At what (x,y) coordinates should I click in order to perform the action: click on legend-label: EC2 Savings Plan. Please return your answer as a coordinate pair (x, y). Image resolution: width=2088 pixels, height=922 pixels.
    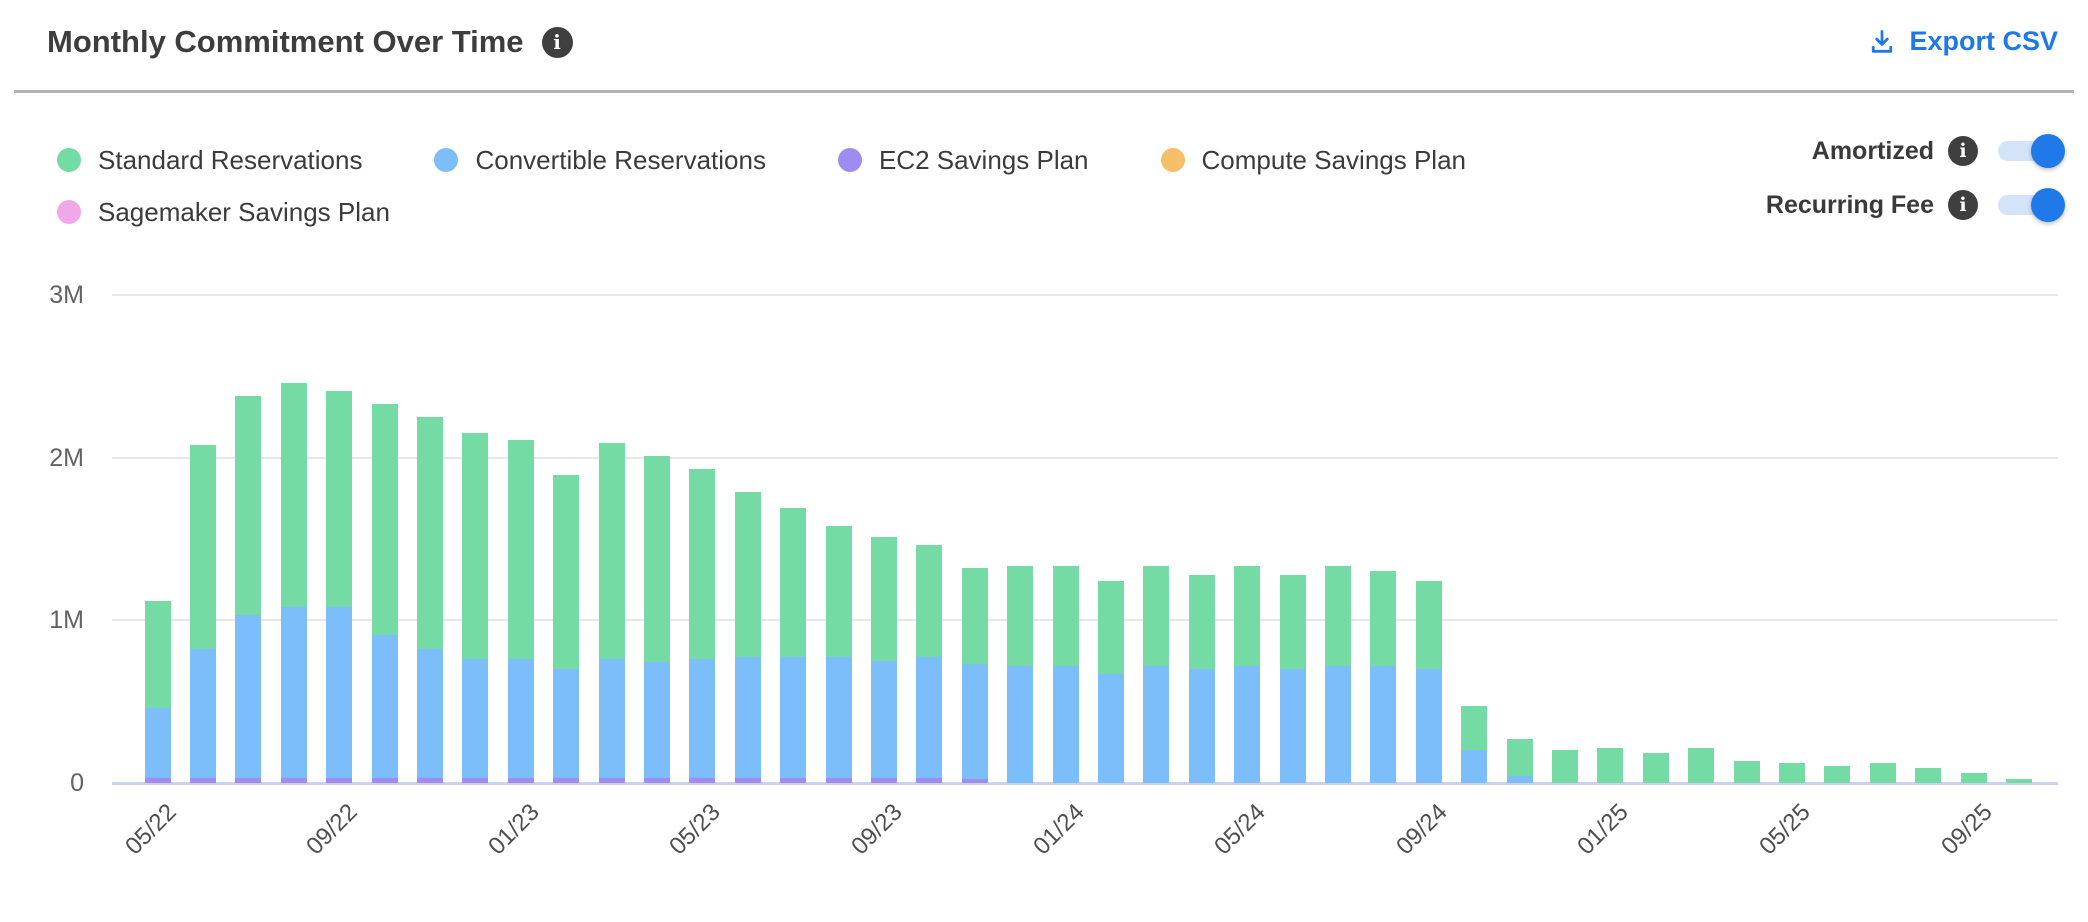
    Looking at the image, I should click on (983, 159).